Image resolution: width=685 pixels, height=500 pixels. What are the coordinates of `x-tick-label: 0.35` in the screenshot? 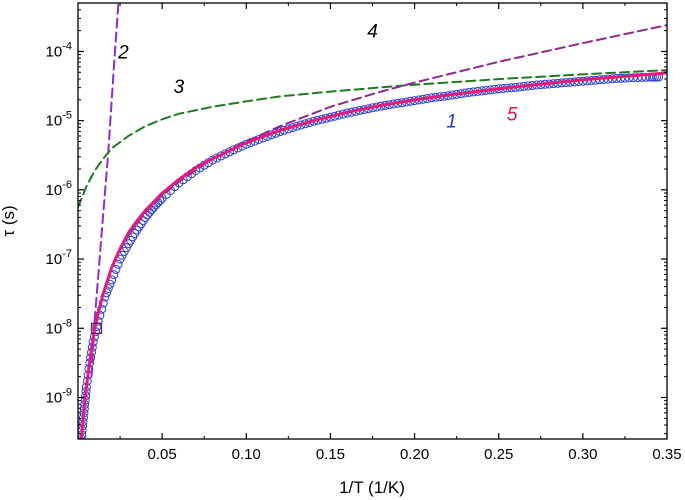 It's located at (666, 454).